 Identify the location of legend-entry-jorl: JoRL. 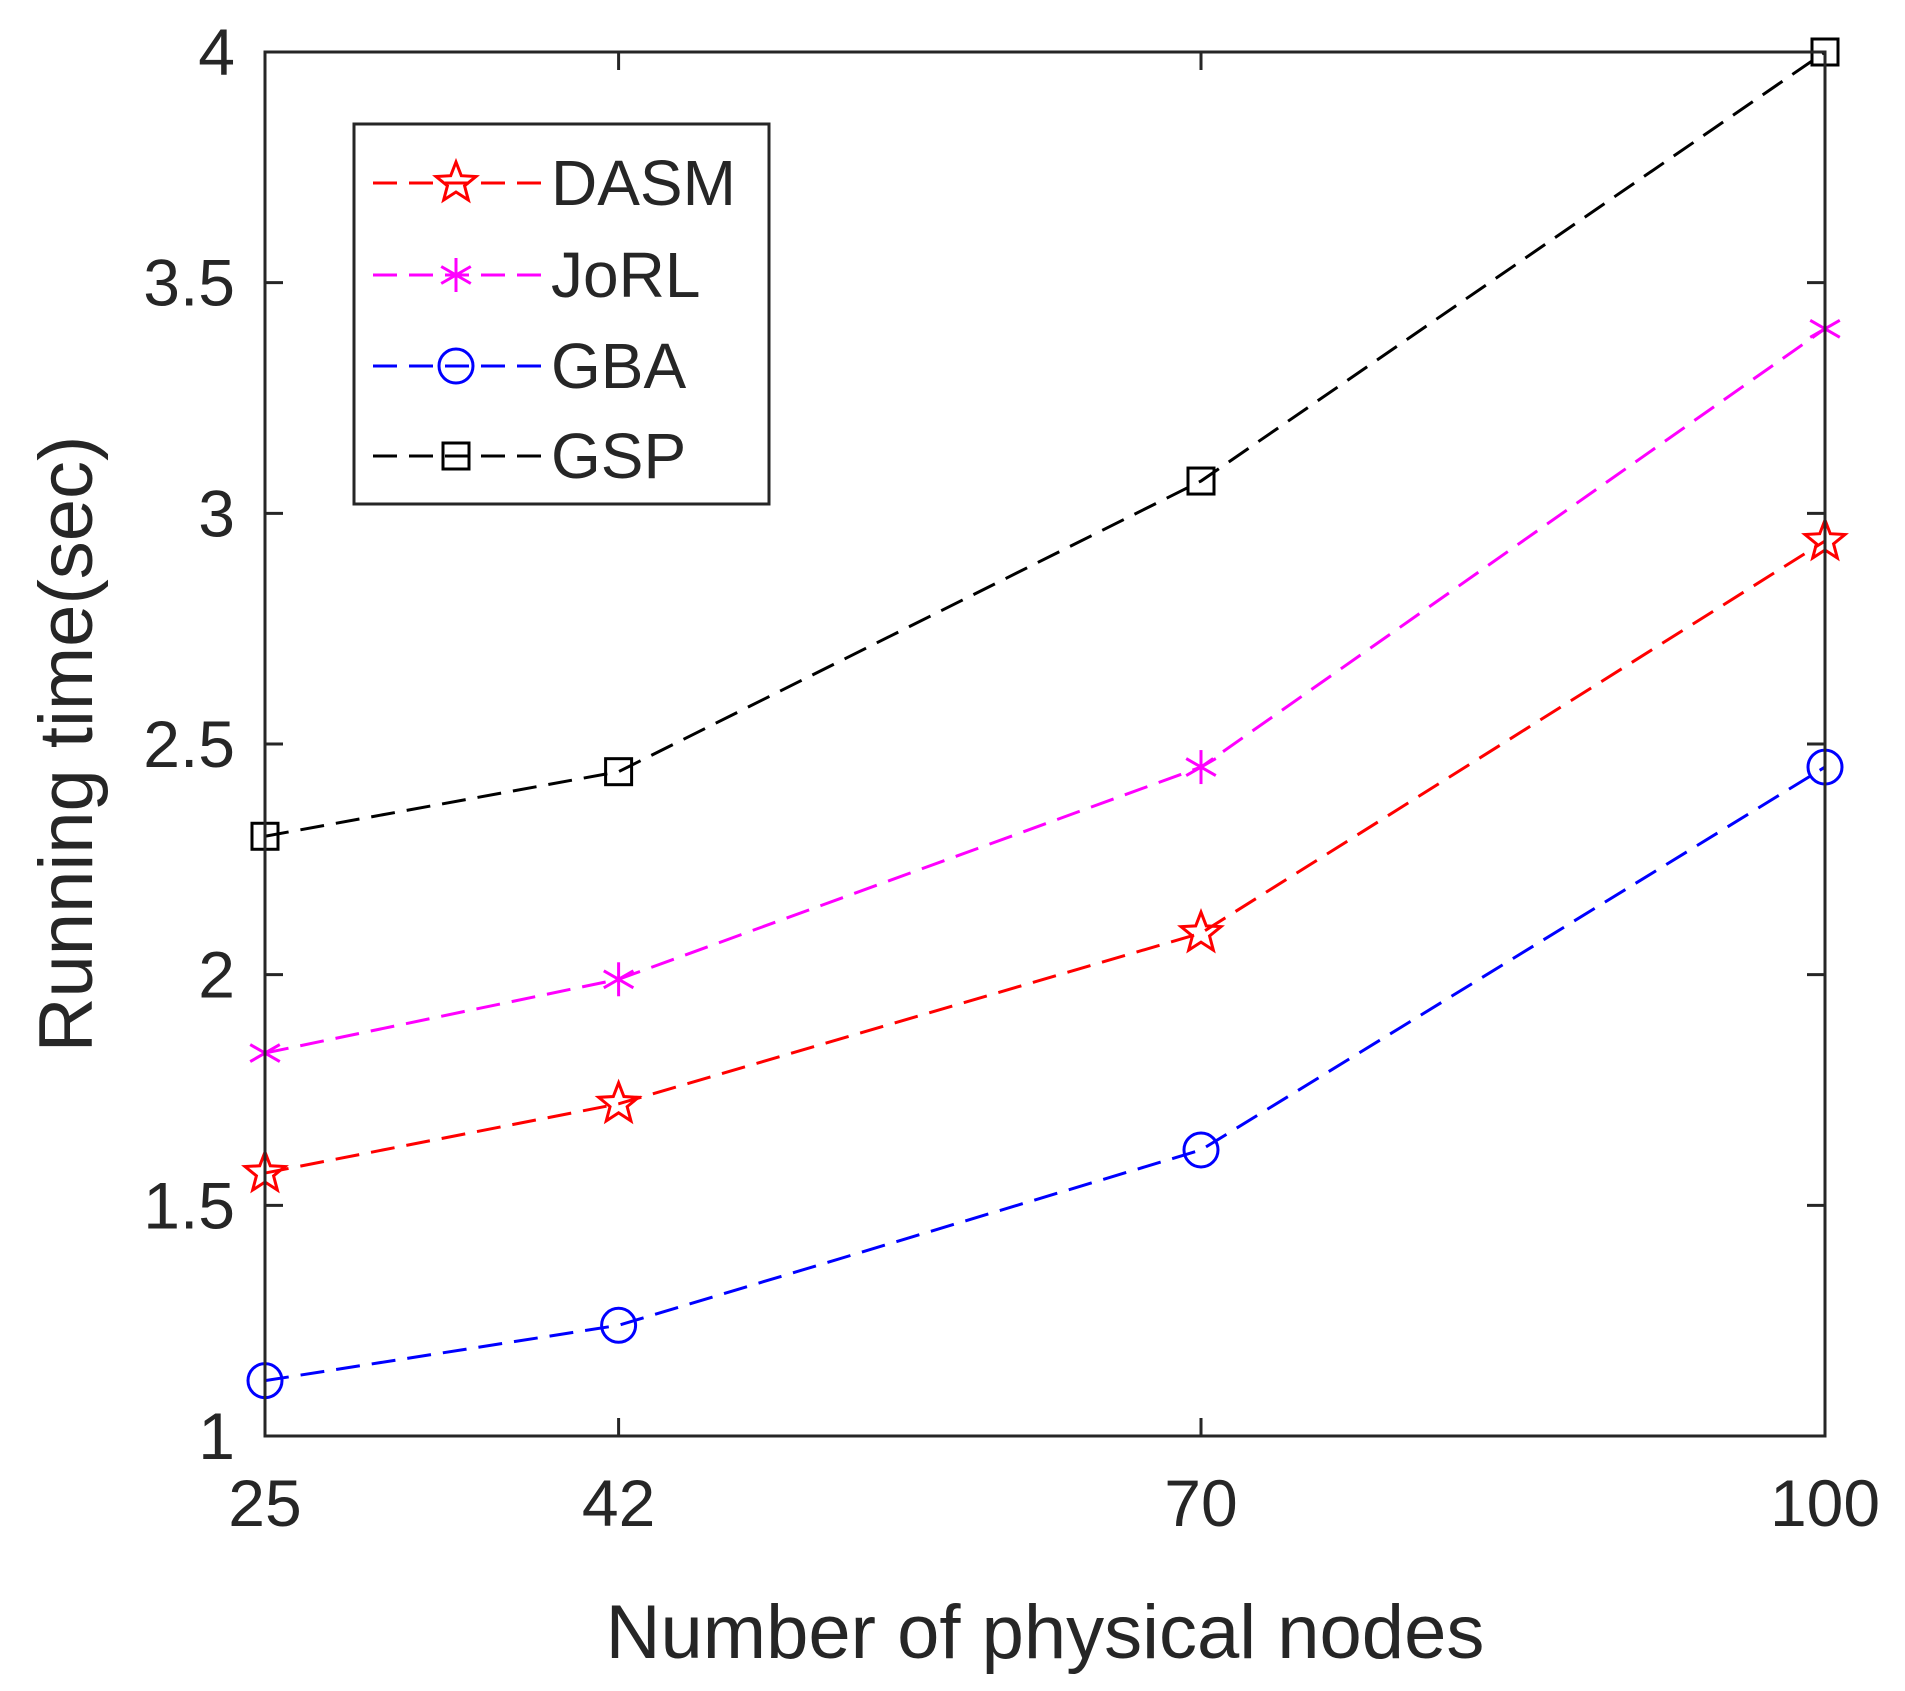
(536, 275).